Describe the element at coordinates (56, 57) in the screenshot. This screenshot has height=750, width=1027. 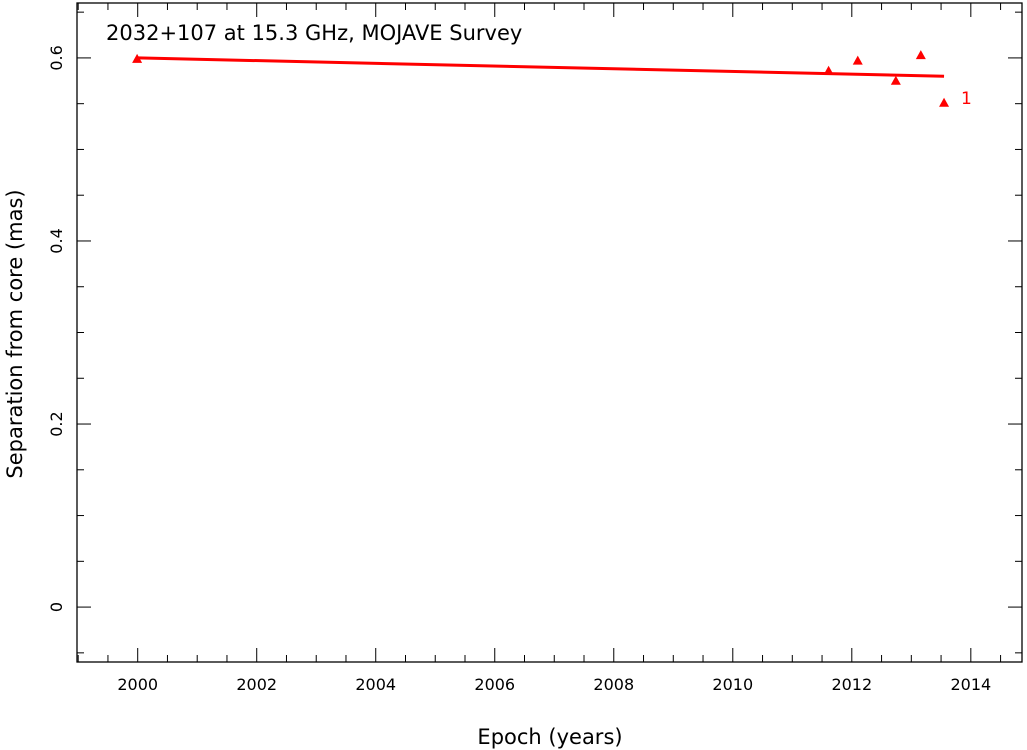
I see `y-tick-label: 0.6` at that location.